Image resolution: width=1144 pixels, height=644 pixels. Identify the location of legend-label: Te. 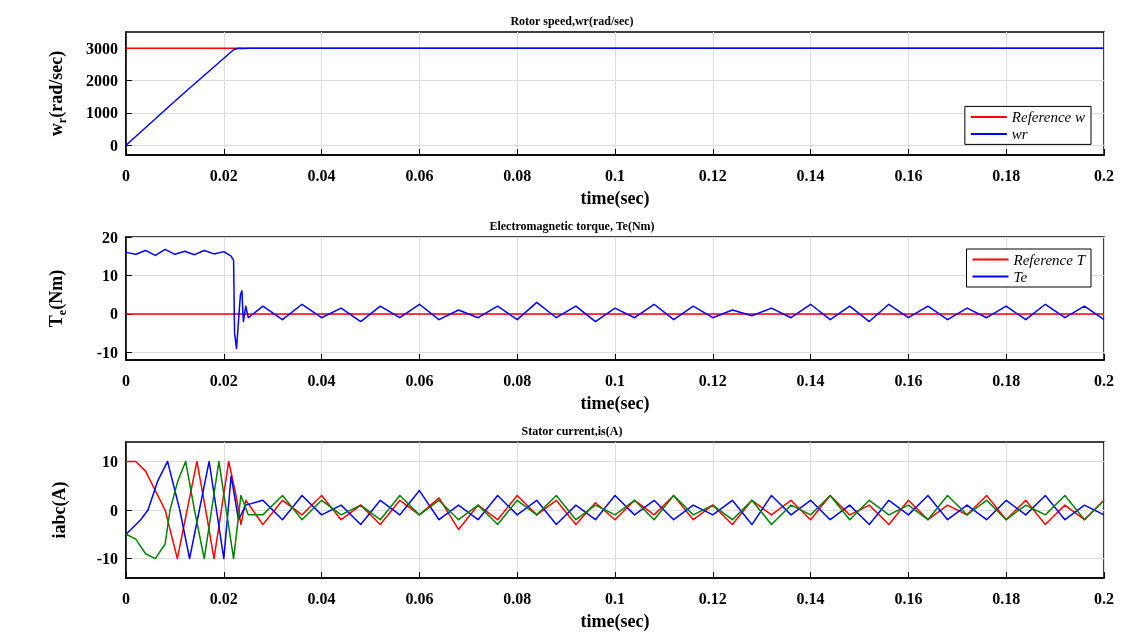
(1020, 276).